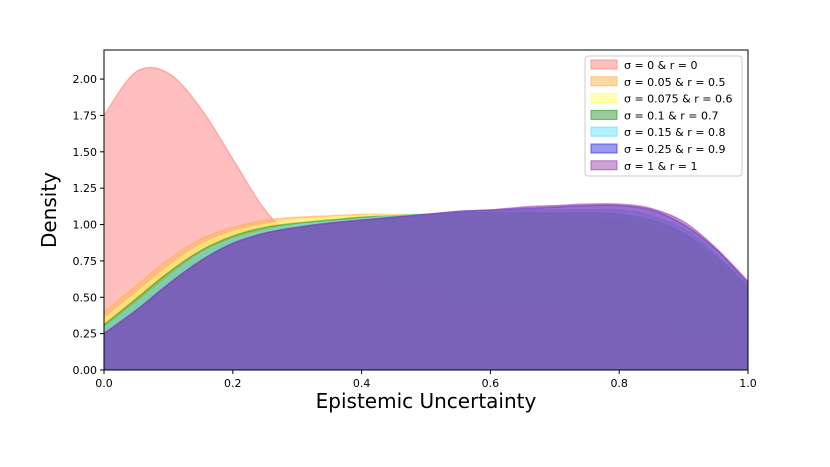 The width and height of the screenshot is (830, 467). What do you see at coordinates (49, 210) in the screenshot?
I see `y-axis-label: Density` at bounding box center [49, 210].